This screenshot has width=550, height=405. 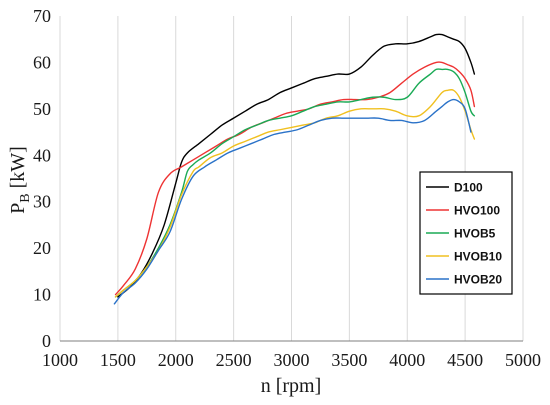 I want to click on y-axis-title-subscript: B, so click(x=25, y=197).